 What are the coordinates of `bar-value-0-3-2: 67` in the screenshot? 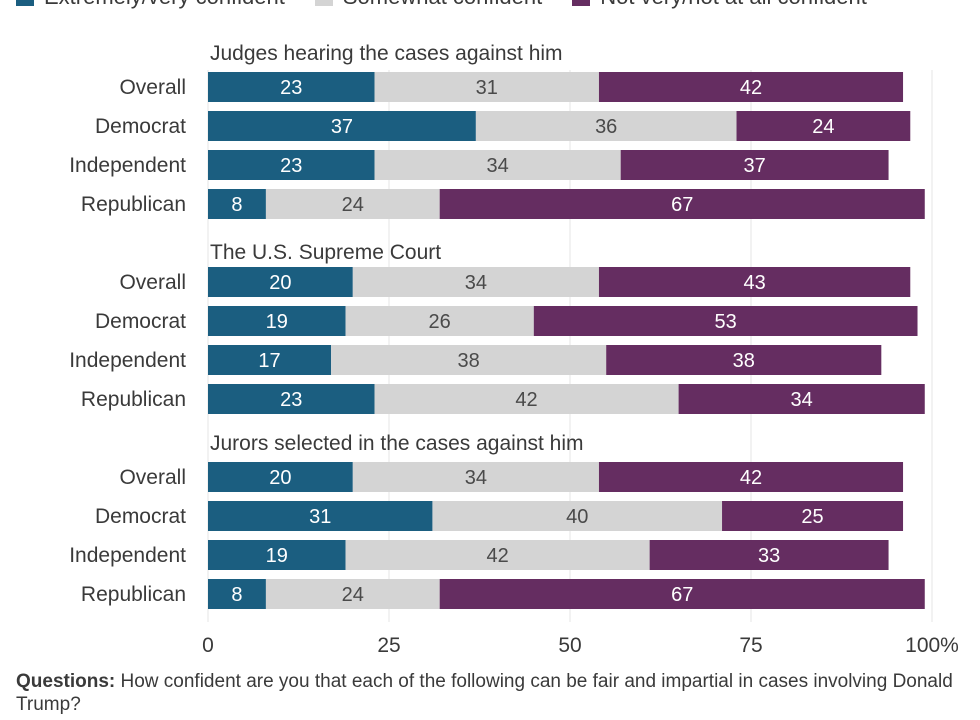 It's located at (682, 205).